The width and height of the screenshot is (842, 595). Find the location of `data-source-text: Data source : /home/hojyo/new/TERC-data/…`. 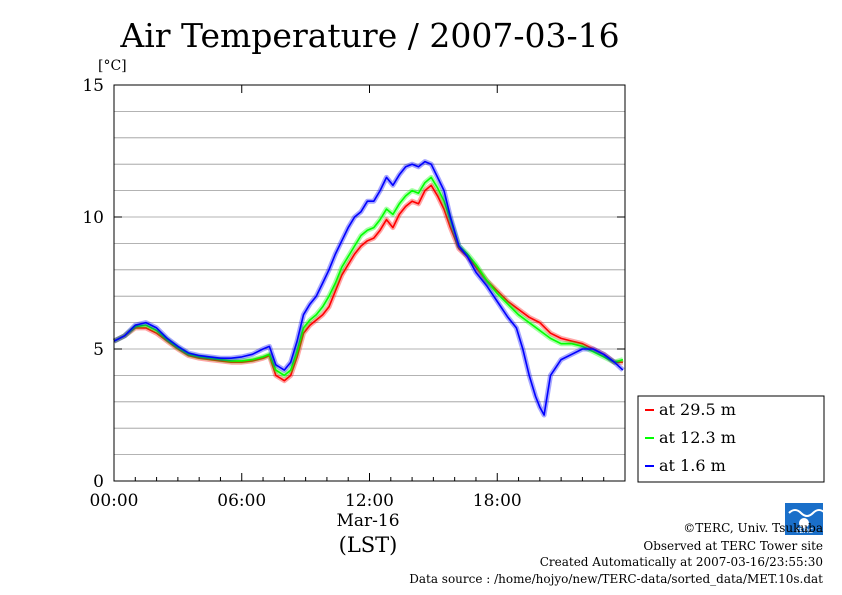

data-source-text: Data source : /home/hojyo/new/TERC-data/… is located at coordinates (616, 579).